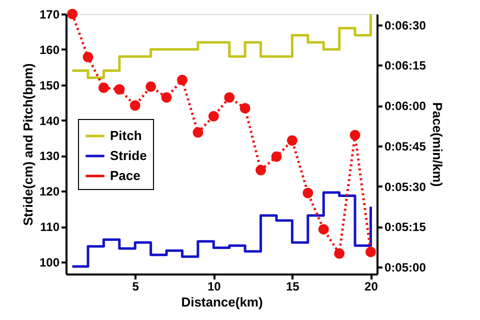 This screenshot has height=320, width=480. What do you see at coordinates (214, 287) in the screenshot?
I see `x-tick-label: 10` at bounding box center [214, 287].